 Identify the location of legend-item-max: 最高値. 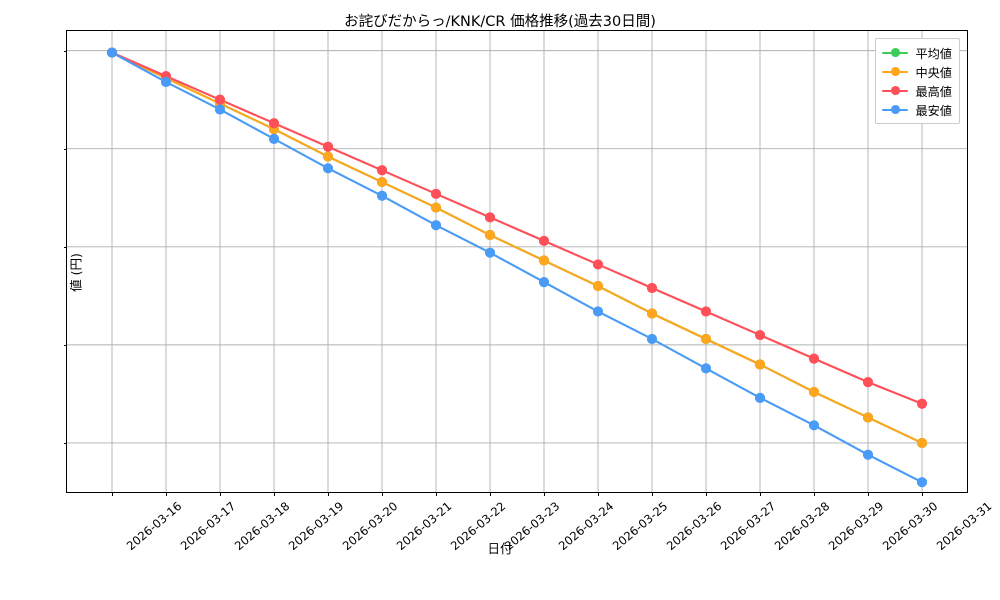
(917, 90).